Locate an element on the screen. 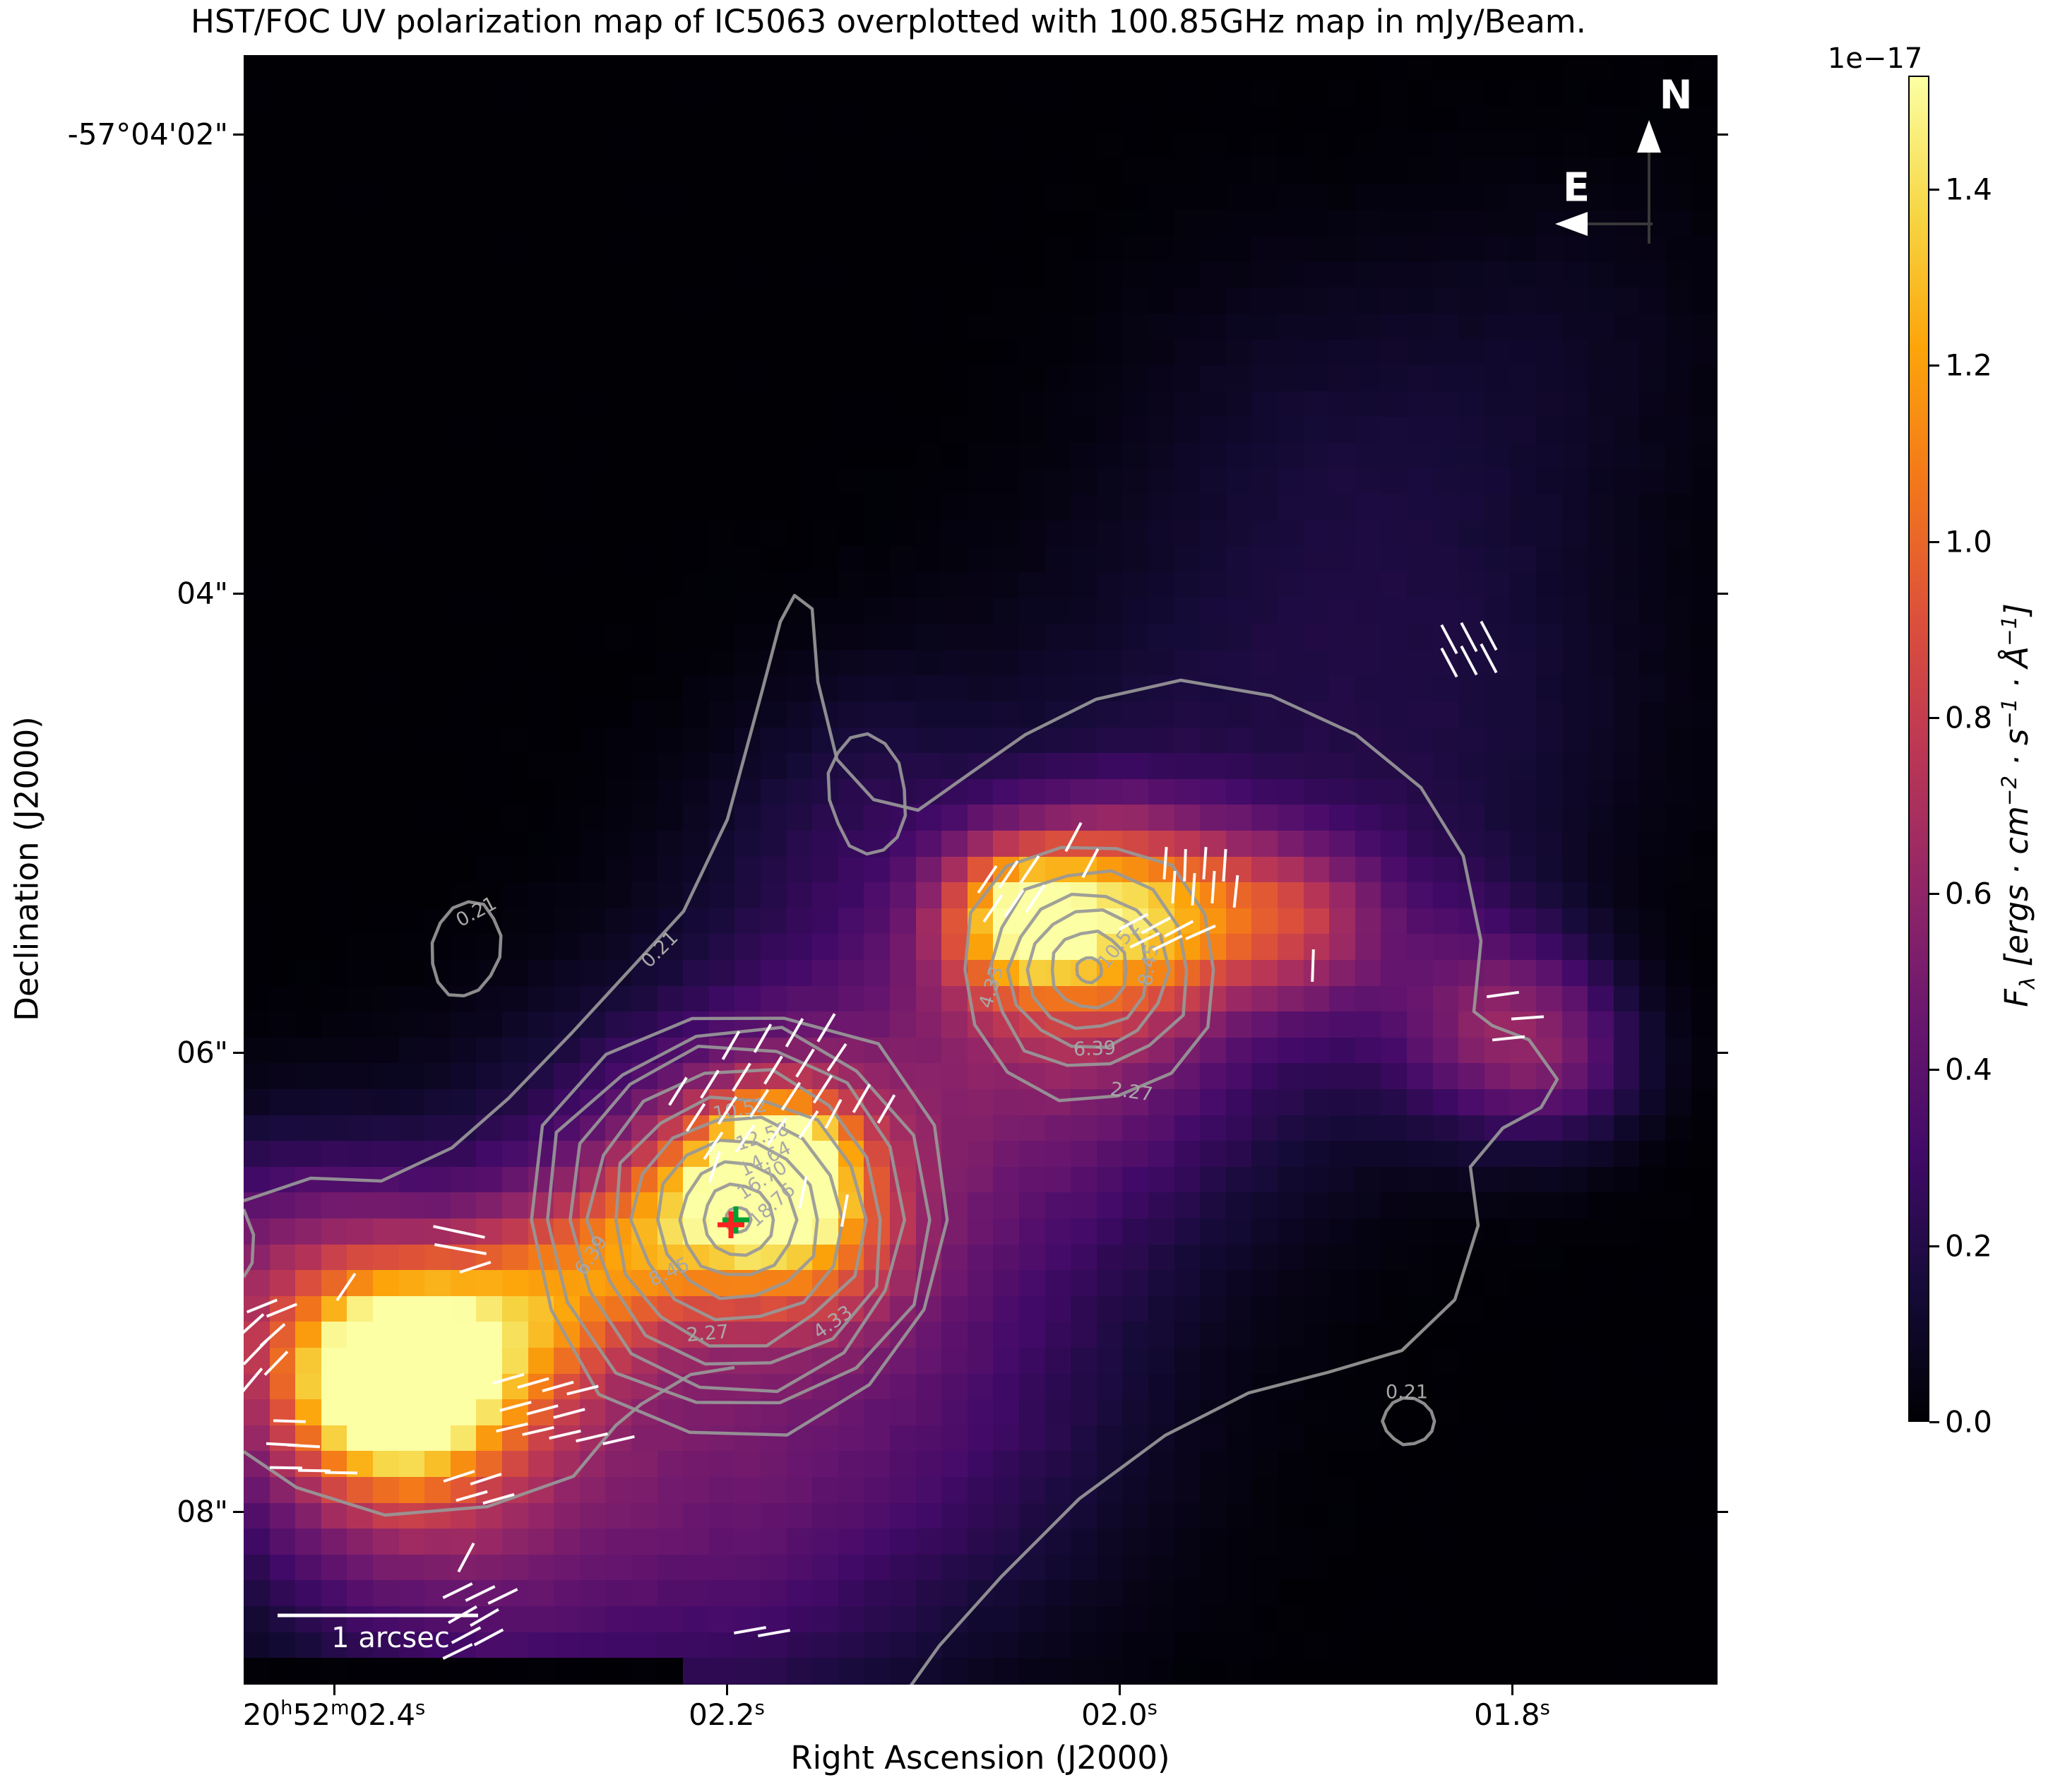 Image resolution: width=2053 pixels, height=1792 pixels. superscript: h is located at coordinates (286, 1708).